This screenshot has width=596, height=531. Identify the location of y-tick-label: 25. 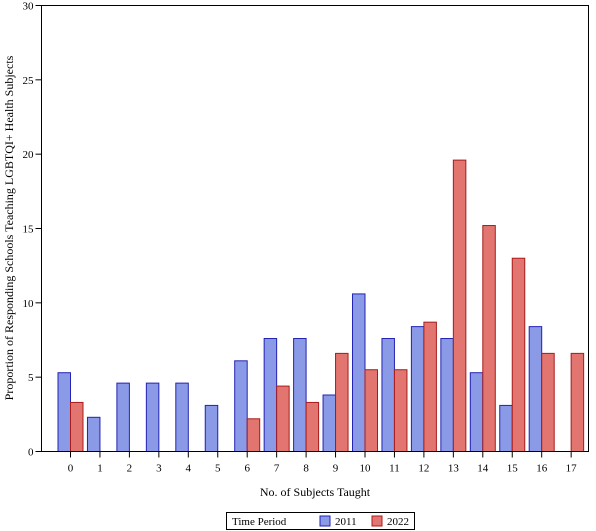
(29, 81).